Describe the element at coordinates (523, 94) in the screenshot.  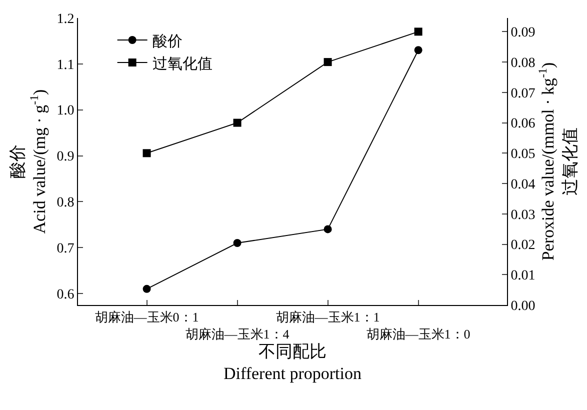
I see `y2-tick-label: 0.07` at that location.